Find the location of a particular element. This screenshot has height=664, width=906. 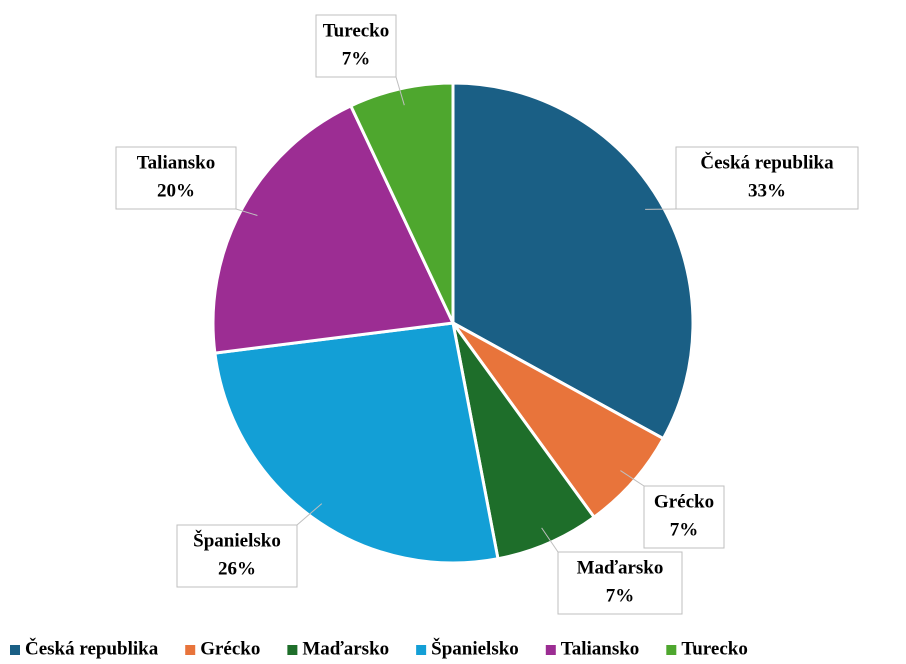

legend-label: Grécko is located at coordinates (230, 648).